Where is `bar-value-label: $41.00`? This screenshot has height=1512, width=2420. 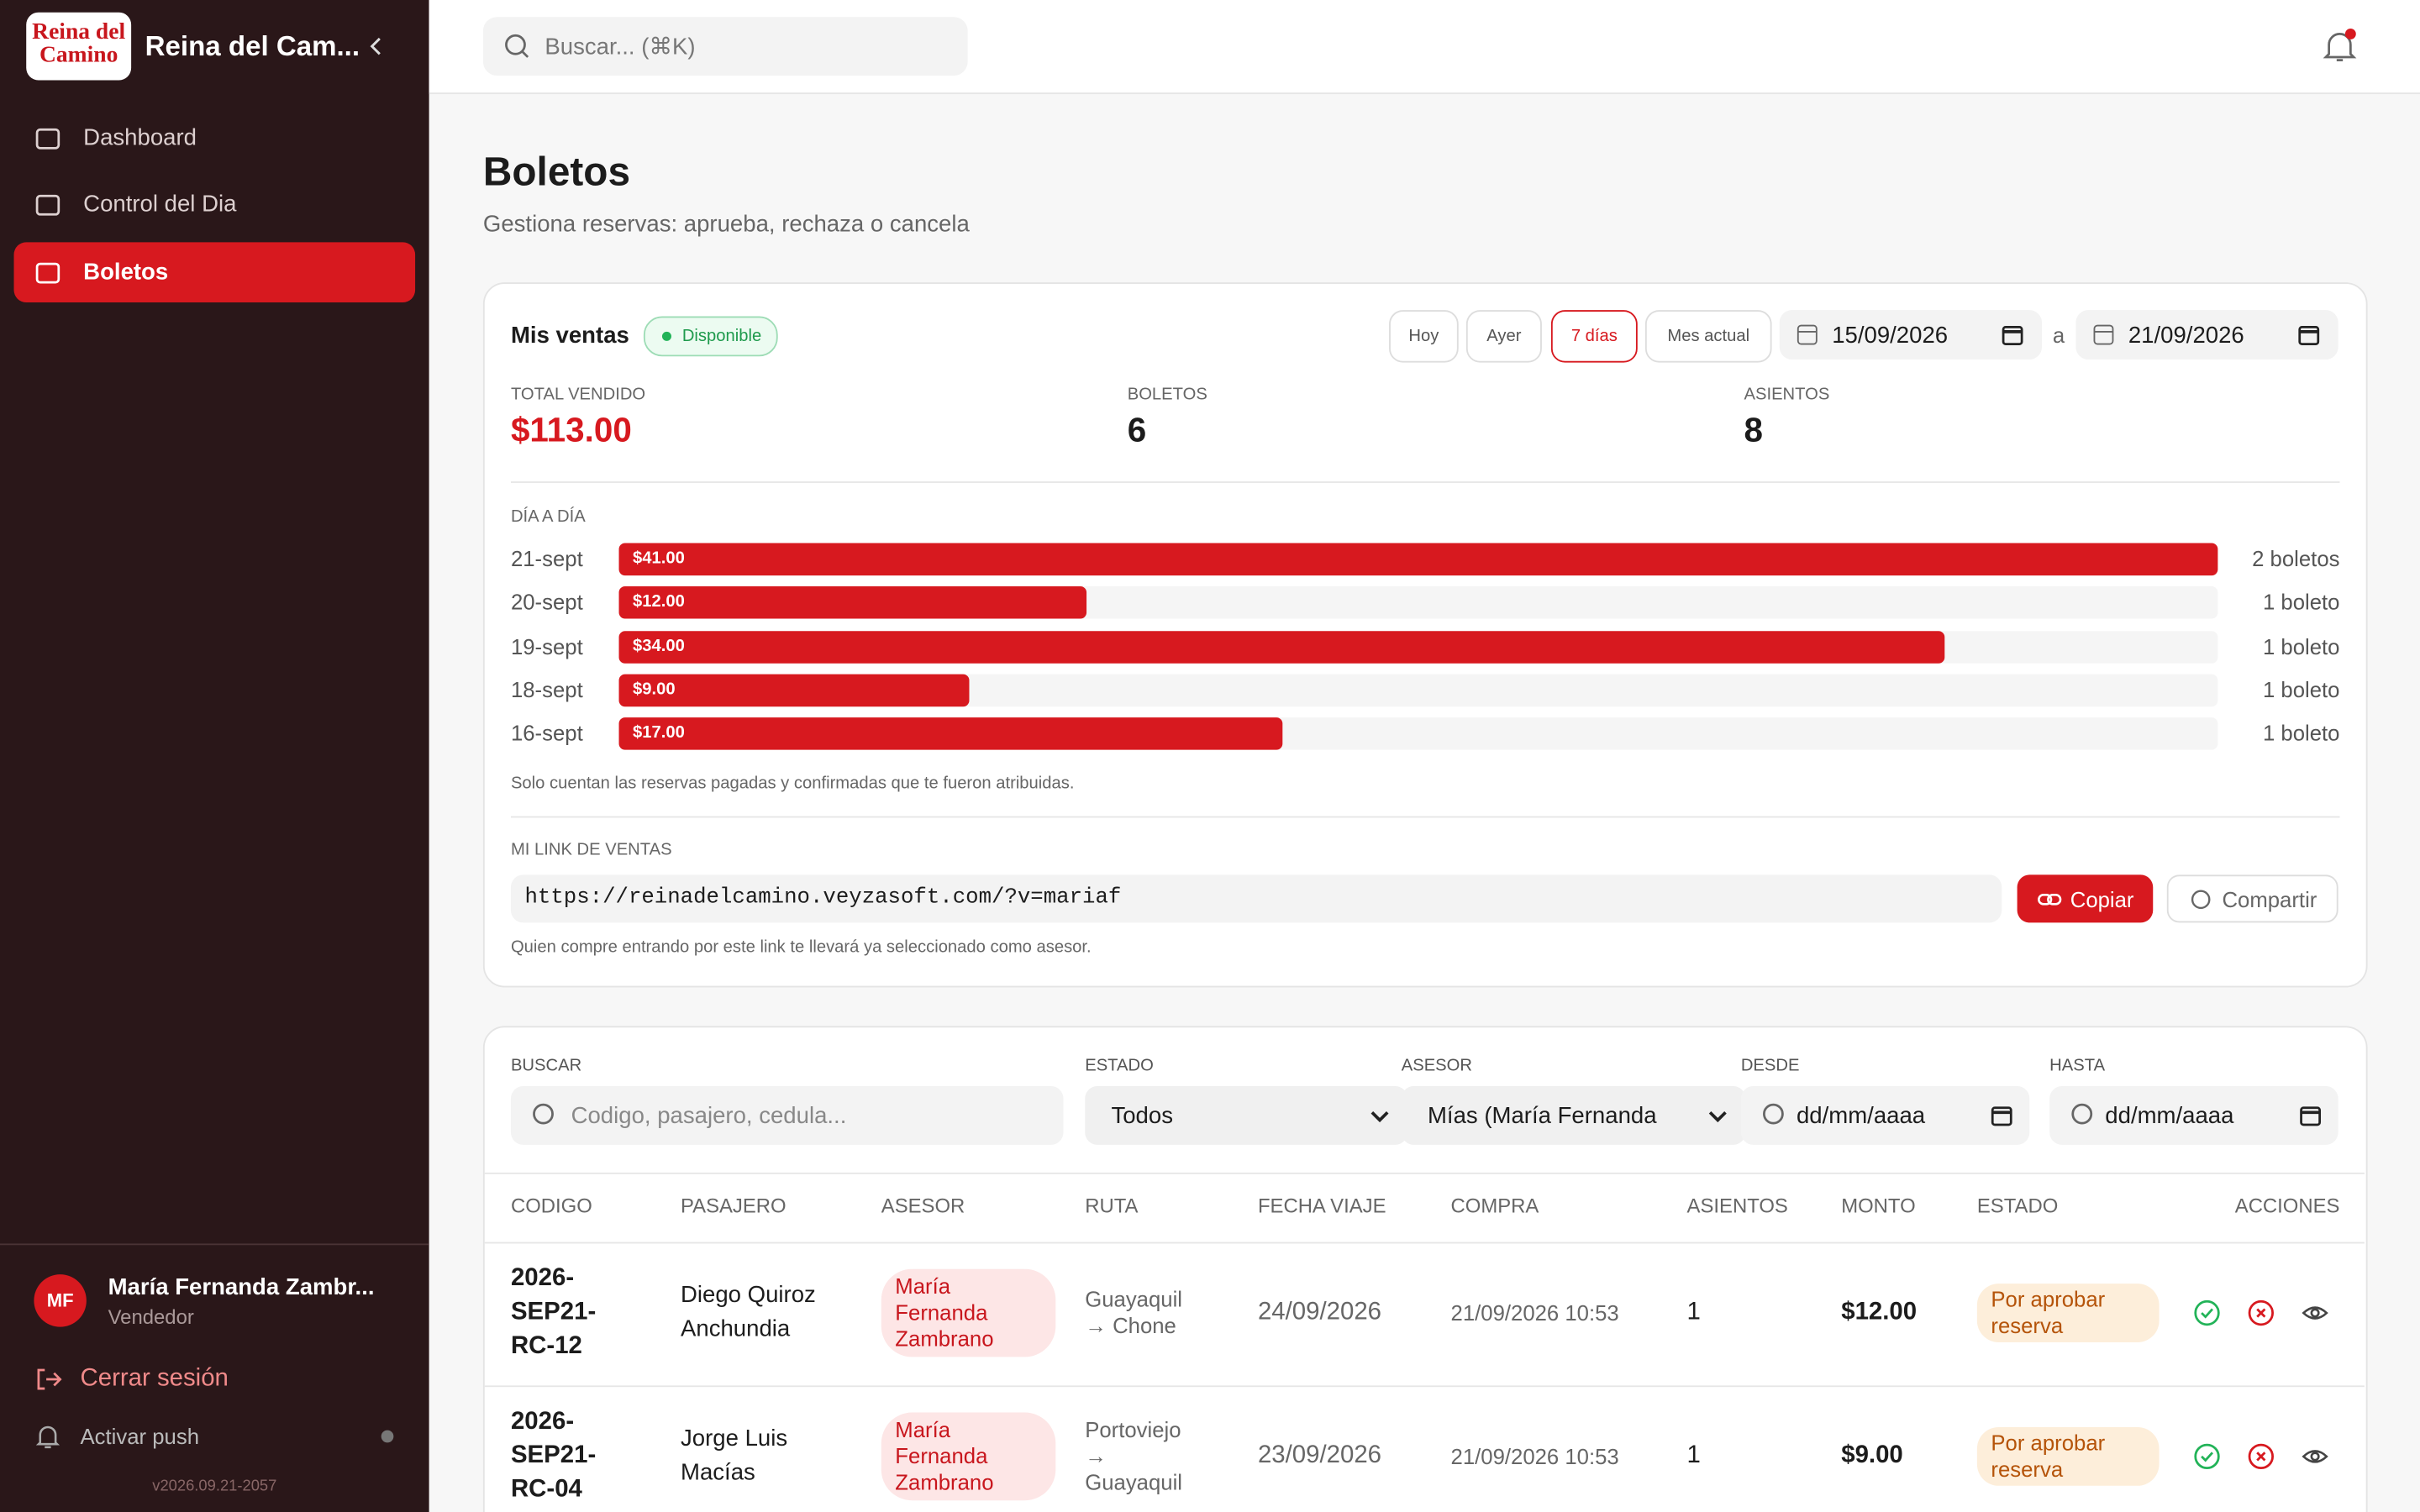 bar-value-label: $41.00 is located at coordinates (659, 558).